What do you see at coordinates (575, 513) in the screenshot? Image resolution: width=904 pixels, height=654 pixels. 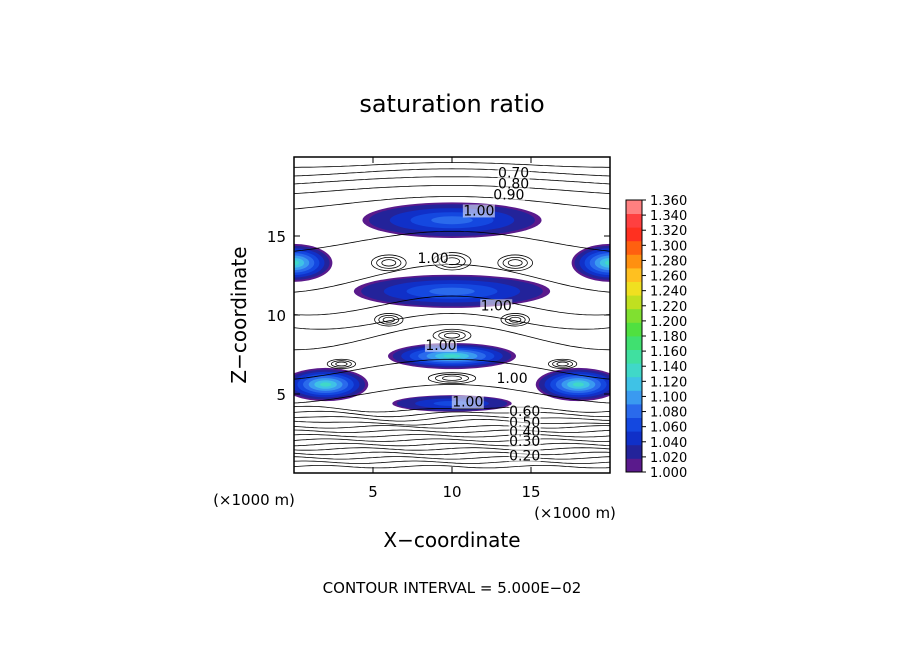 I see `x-unit-label: (×1000 m)` at bounding box center [575, 513].